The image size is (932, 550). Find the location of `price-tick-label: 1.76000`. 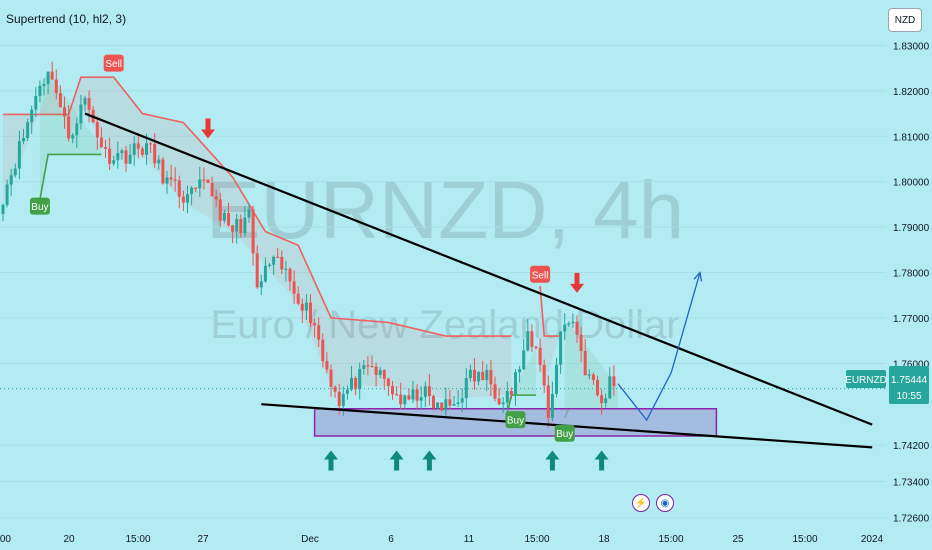

price-tick-label: 1.76000 is located at coordinates (911, 364).